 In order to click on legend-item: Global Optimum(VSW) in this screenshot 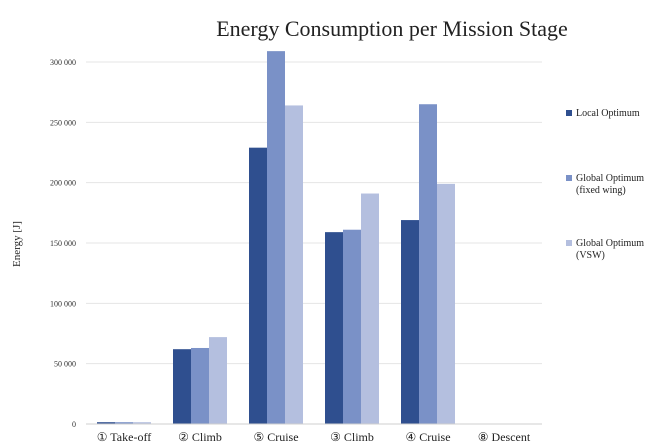, I will do `click(605, 249)`.